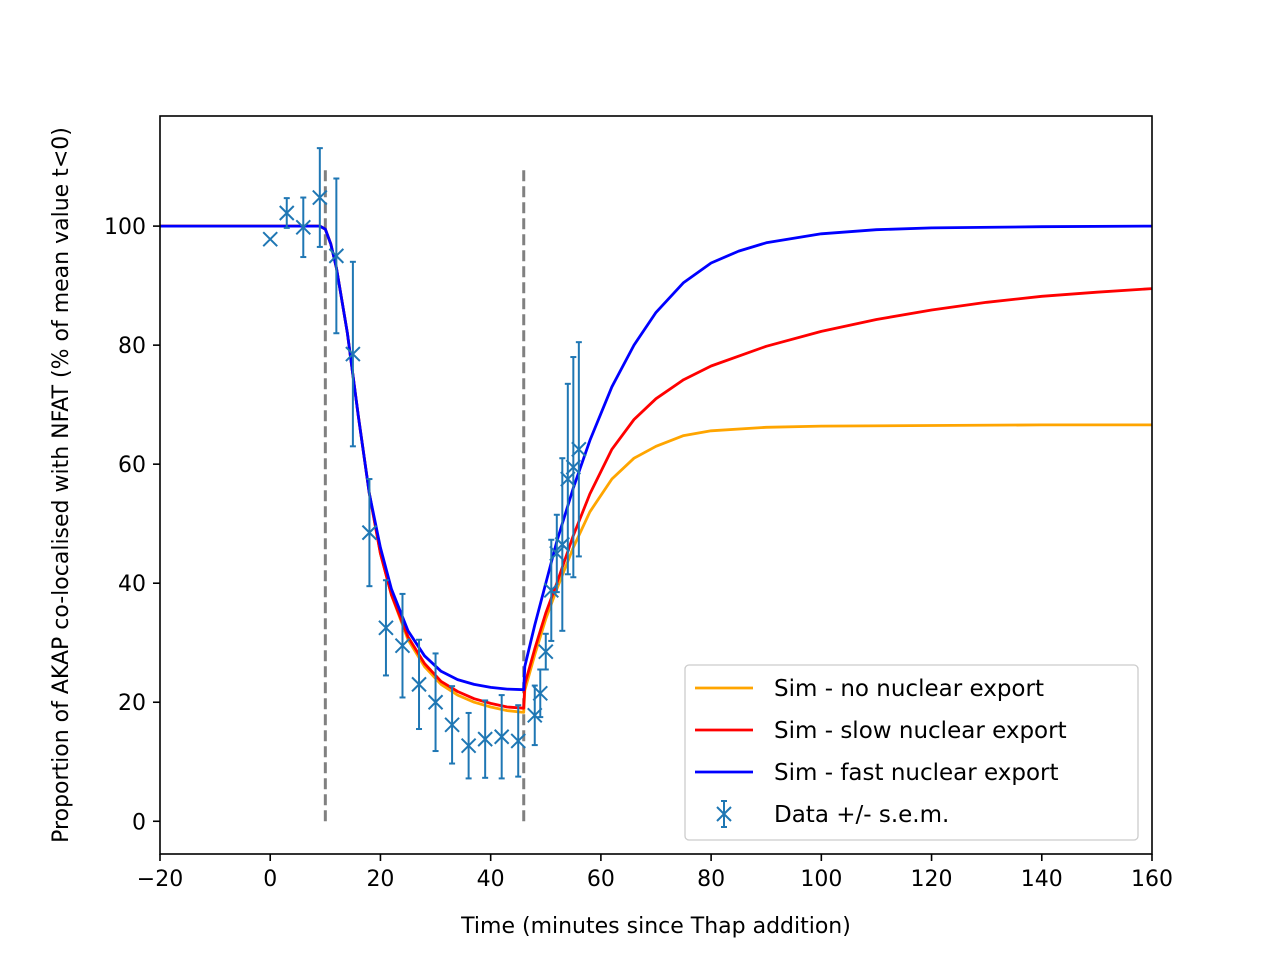 Image resolution: width=1280 pixels, height=960 pixels. What do you see at coordinates (139, 822) in the screenshot?
I see `y-tick-label: 0` at bounding box center [139, 822].